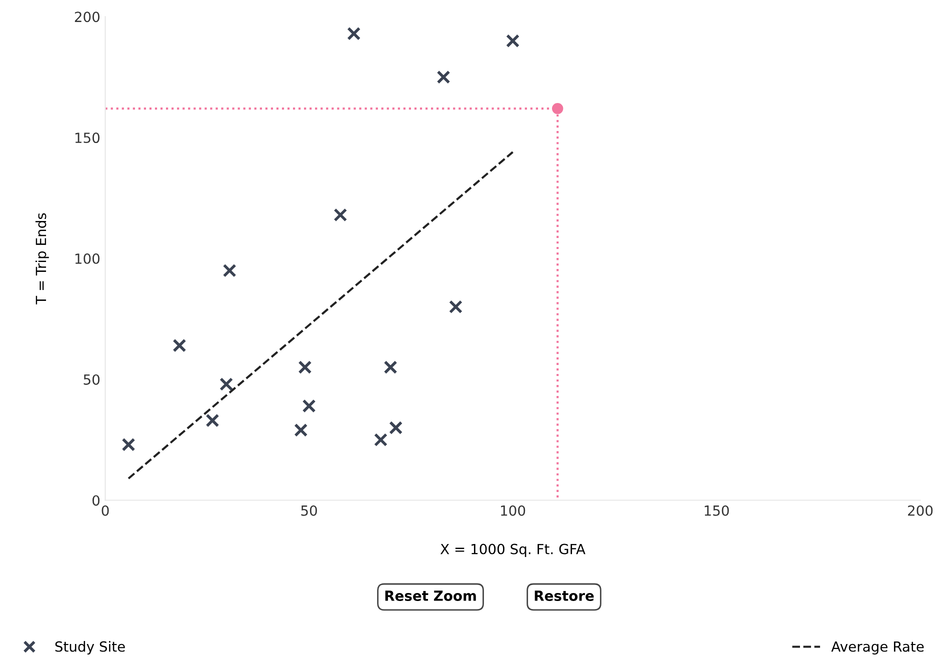  Describe the element at coordinates (87, 258) in the screenshot. I see `y-tick-label: 100` at that location.